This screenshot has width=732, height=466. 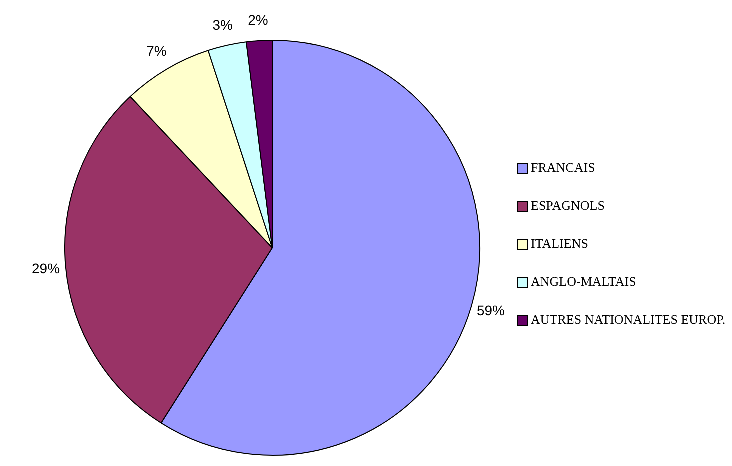 What do you see at coordinates (258, 20) in the screenshot?
I see `data-label: 2%` at bounding box center [258, 20].